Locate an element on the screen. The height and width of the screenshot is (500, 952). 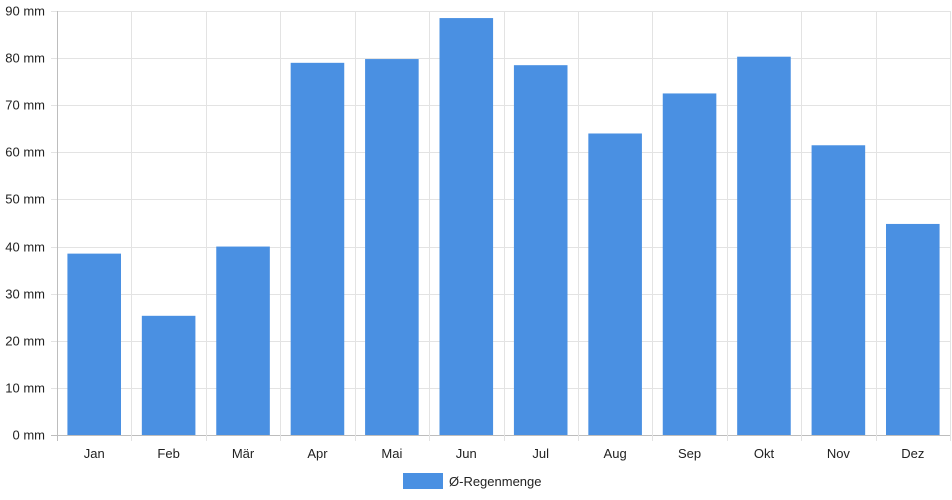
legend-swatch is located at coordinates (423, 481).